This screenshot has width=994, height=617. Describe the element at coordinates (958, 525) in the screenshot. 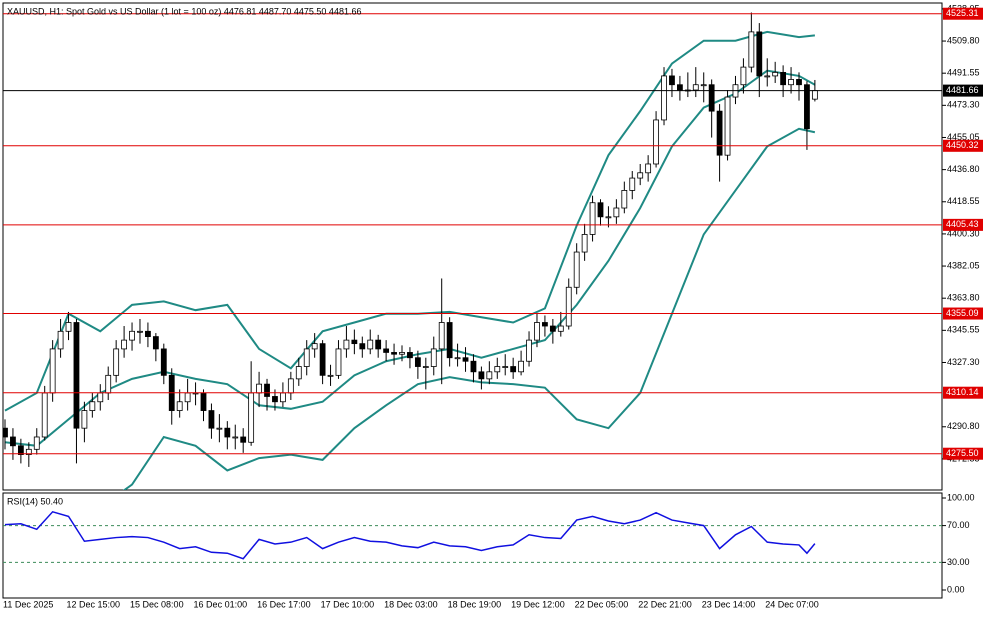

I see `y-tick-label: 70.00` at that location.